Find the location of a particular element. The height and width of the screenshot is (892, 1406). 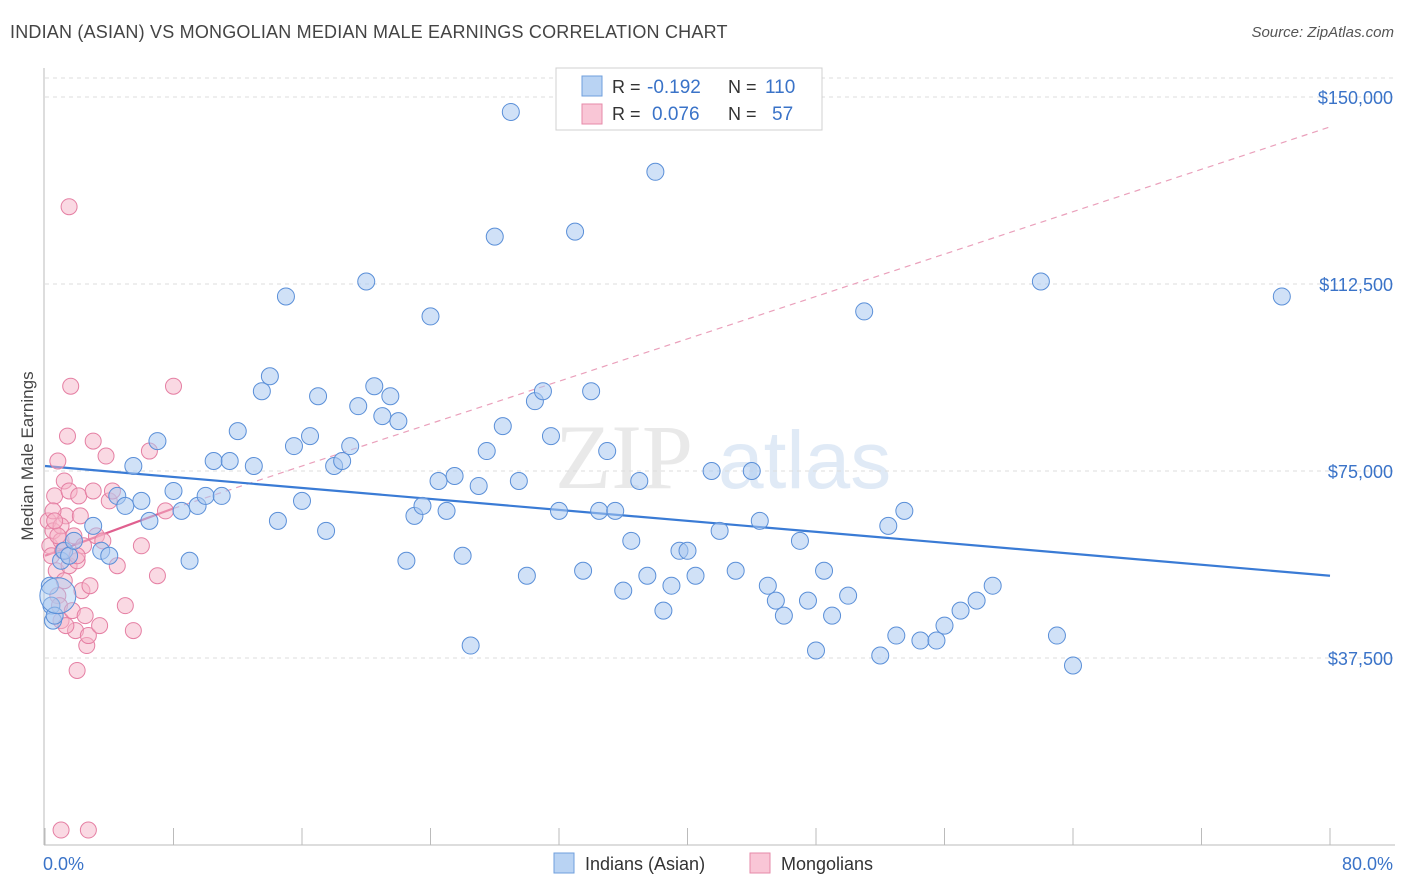

y-tick-label-3: $150,000 is located at coordinates (1355, 98).